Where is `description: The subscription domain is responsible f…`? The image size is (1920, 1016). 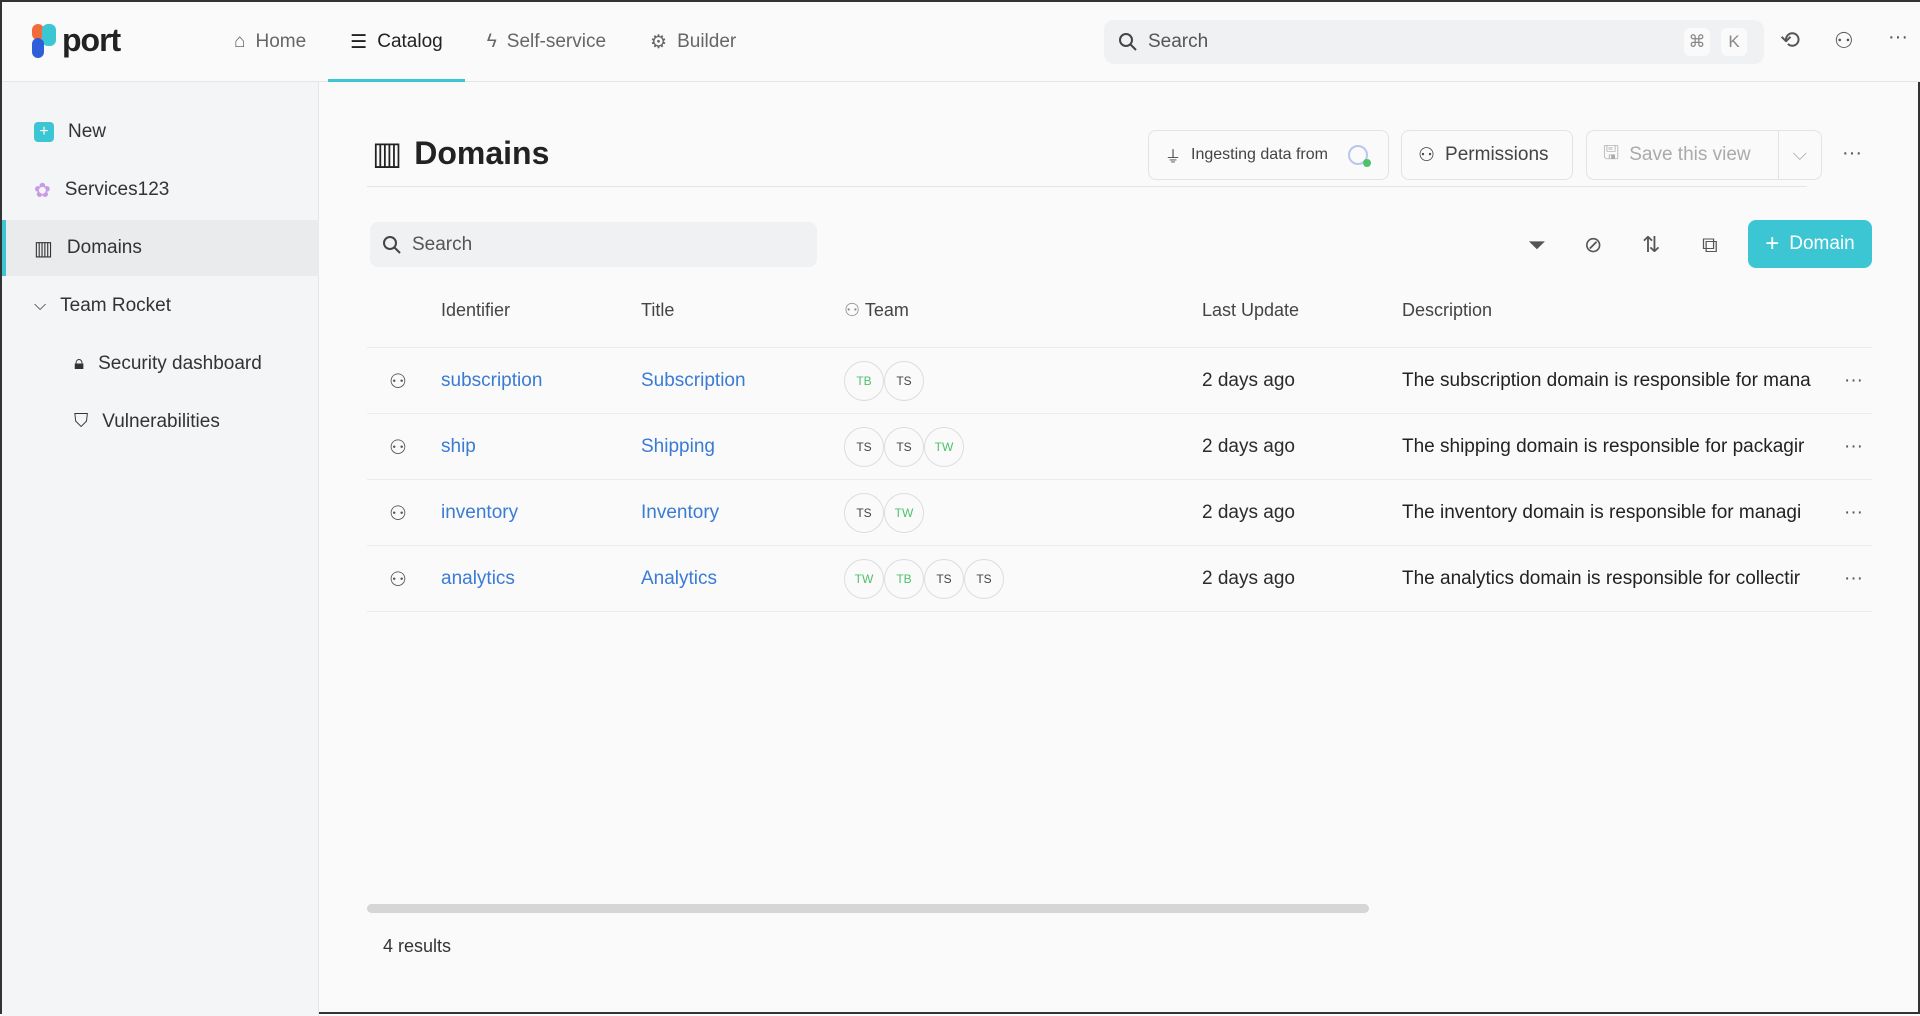 description: The subscription domain is responsible f… is located at coordinates (1606, 380).